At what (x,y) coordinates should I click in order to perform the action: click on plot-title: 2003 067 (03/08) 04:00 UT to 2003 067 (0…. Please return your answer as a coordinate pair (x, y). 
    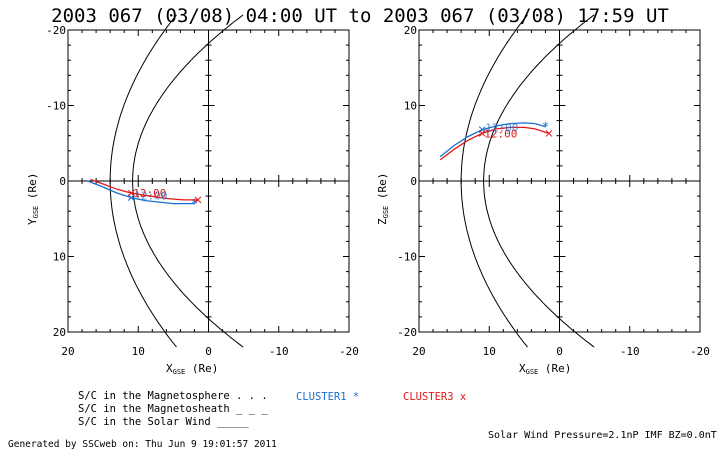
    Looking at the image, I should click on (360, 16).